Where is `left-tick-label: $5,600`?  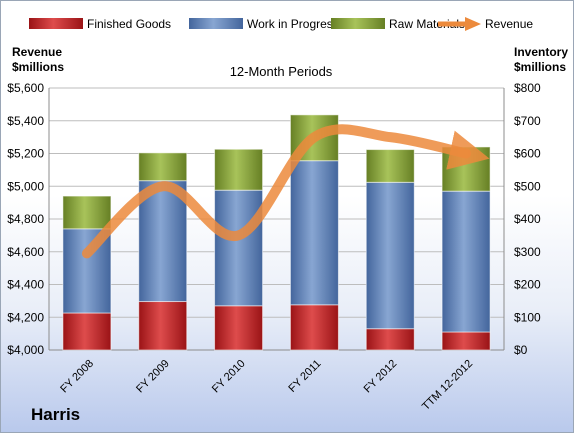 left-tick-label: $5,600 is located at coordinates (25, 88).